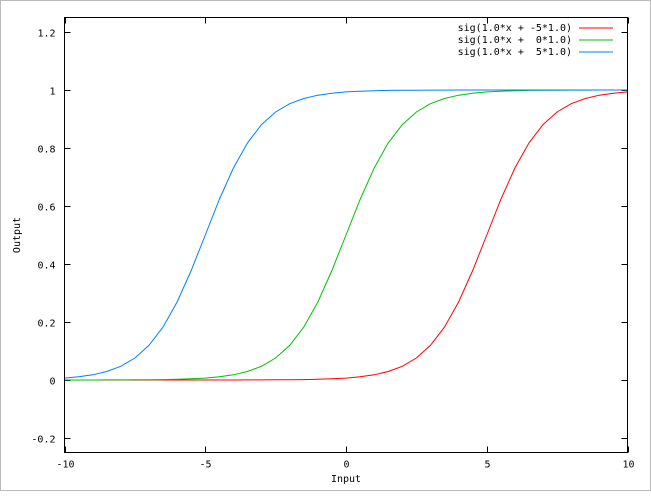 Image resolution: width=651 pixels, height=496 pixels. What do you see at coordinates (46, 208) in the screenshot?
I see `y-tick-label: 0.6` at bounding box center [46, 208].